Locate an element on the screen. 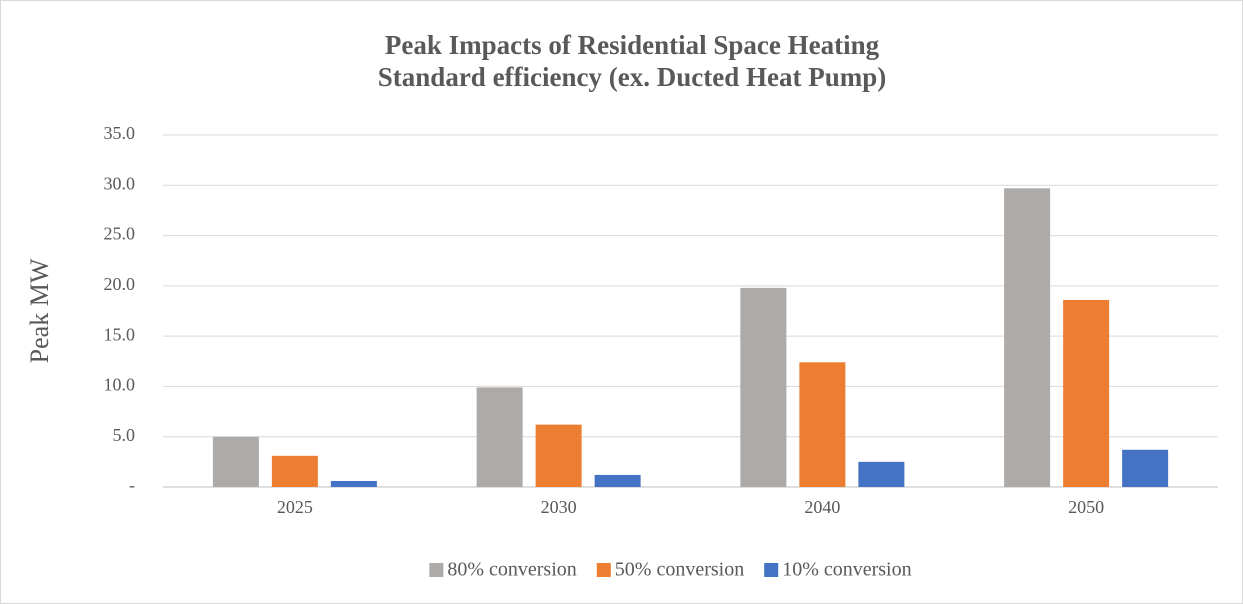 This screenshot has width=1243, height=604. x-tick-label: 2040 is located at coordinates (822, 507).